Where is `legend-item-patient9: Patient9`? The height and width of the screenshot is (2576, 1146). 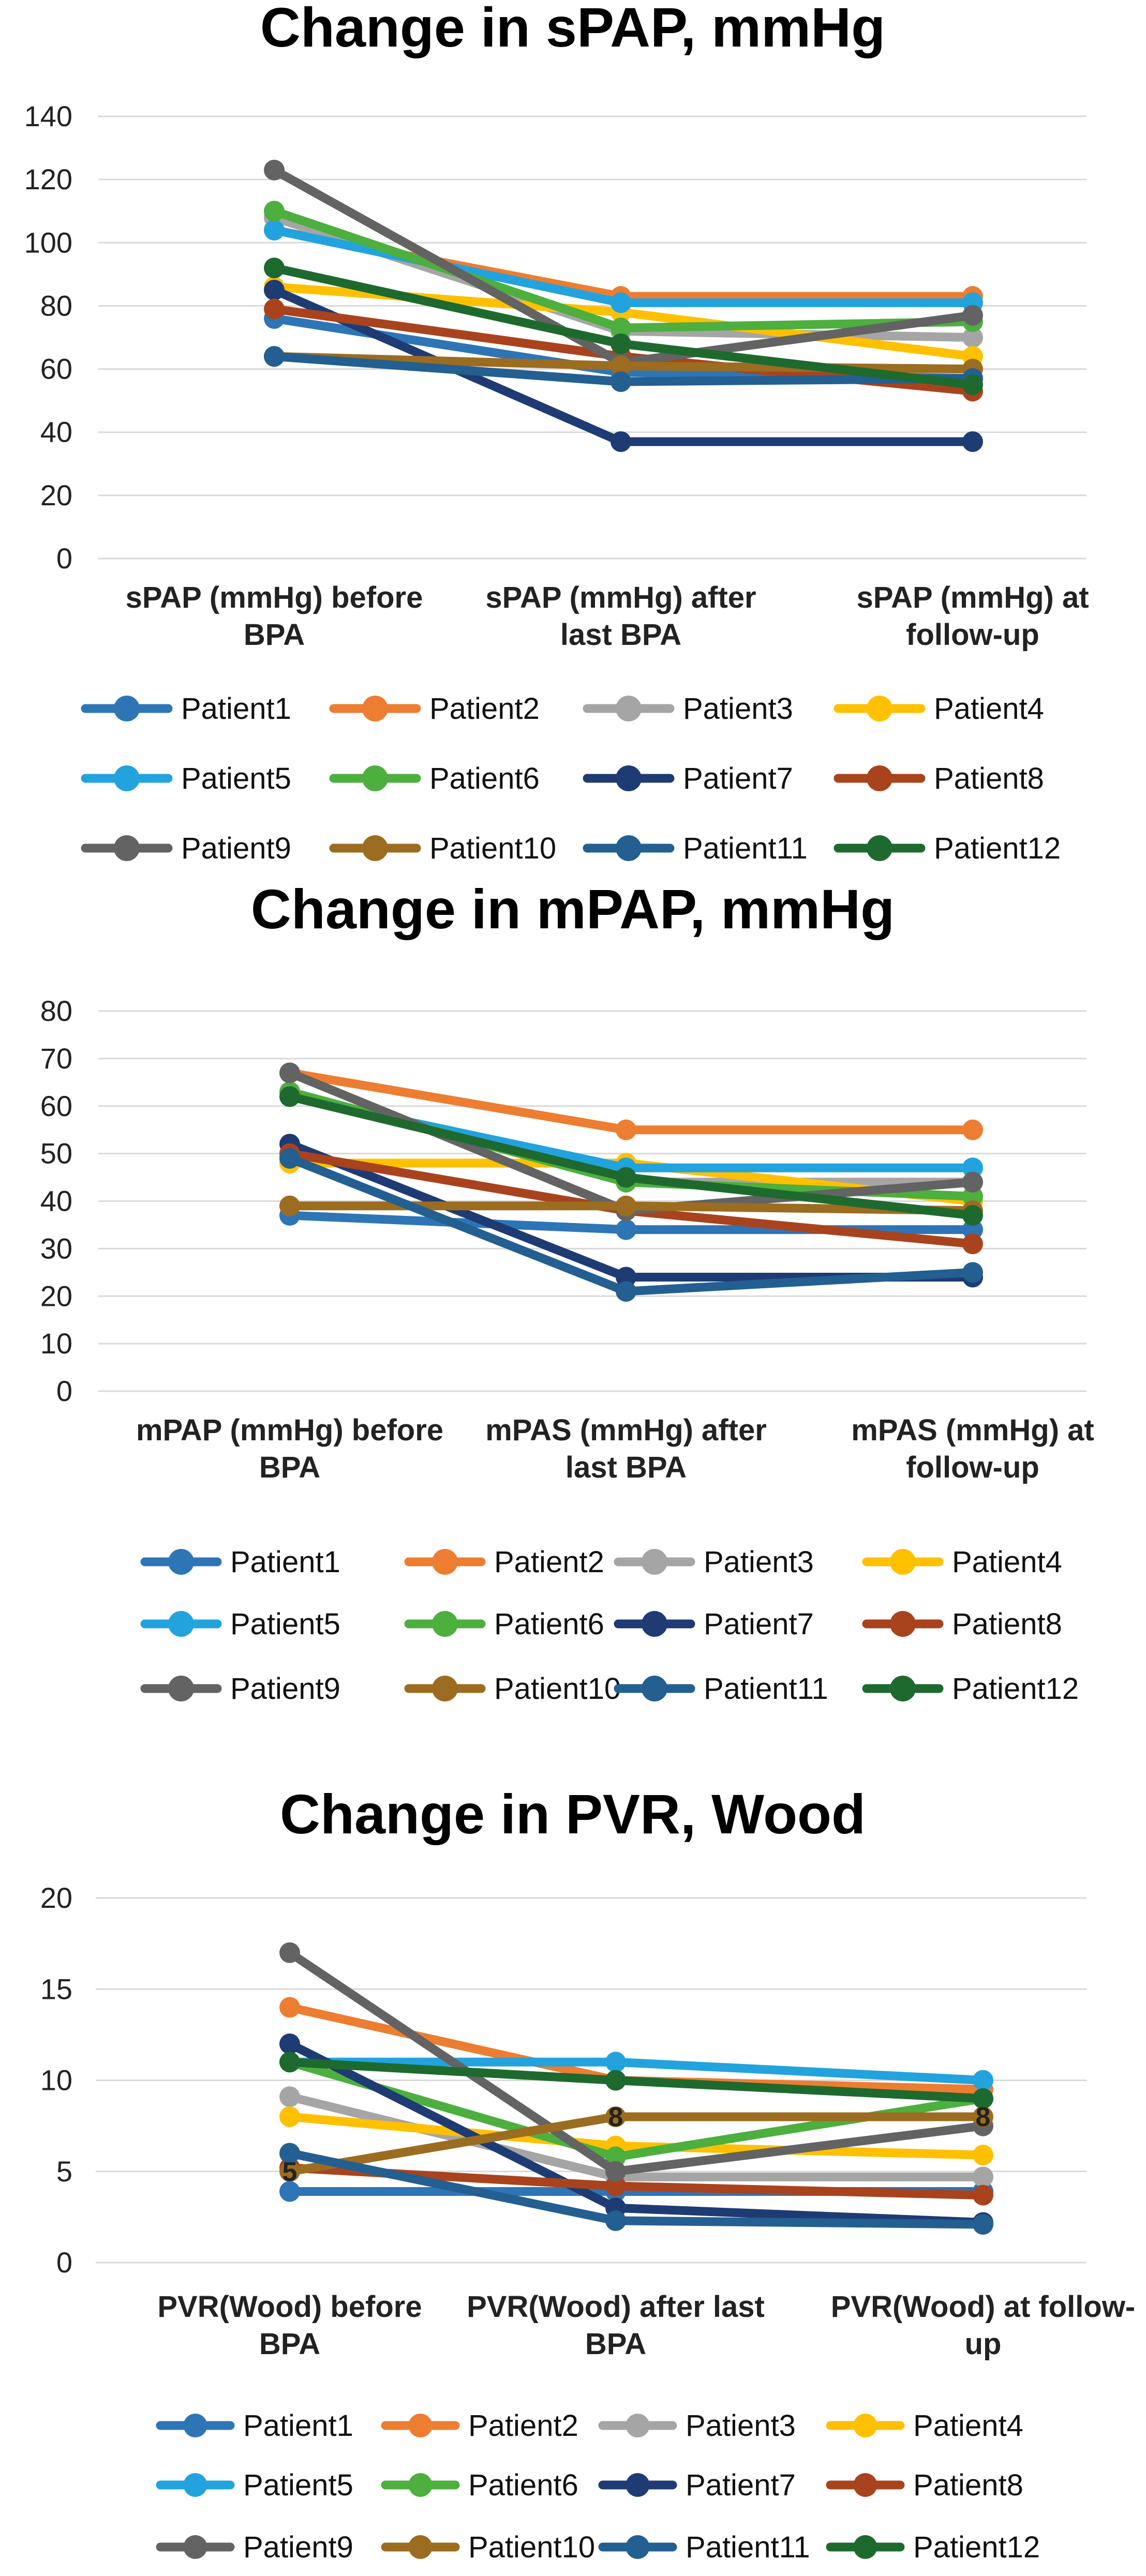
legend-item-patient9: Patient9 is located at coordinates (240, 1689).